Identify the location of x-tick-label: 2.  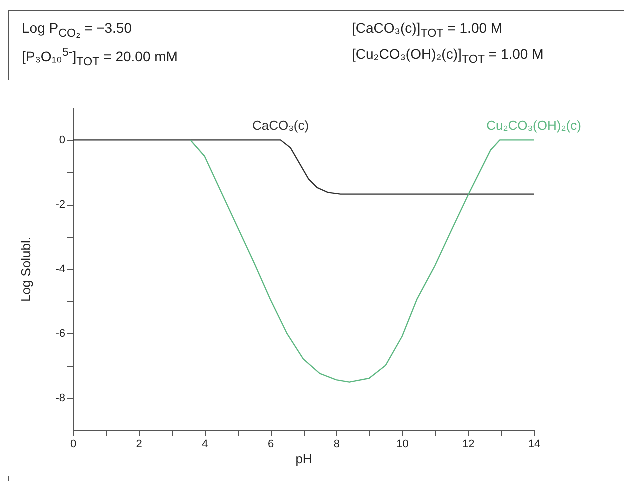
(139, 444).